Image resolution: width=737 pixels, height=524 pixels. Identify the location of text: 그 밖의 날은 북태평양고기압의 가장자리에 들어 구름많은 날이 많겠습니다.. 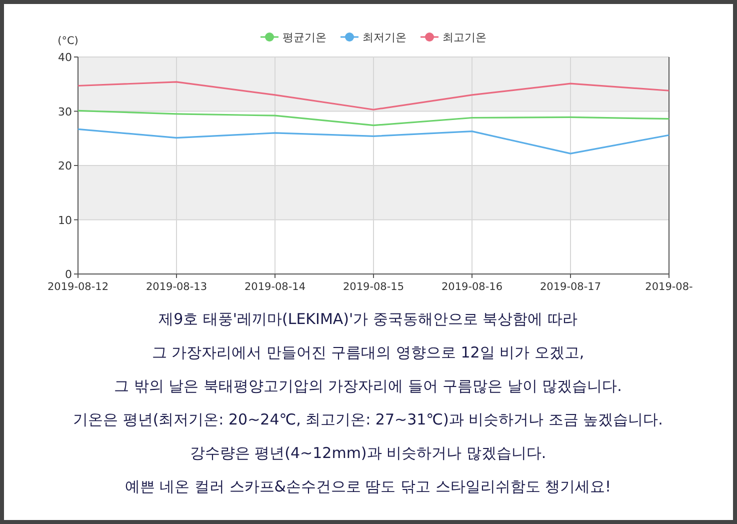
(368, 386).